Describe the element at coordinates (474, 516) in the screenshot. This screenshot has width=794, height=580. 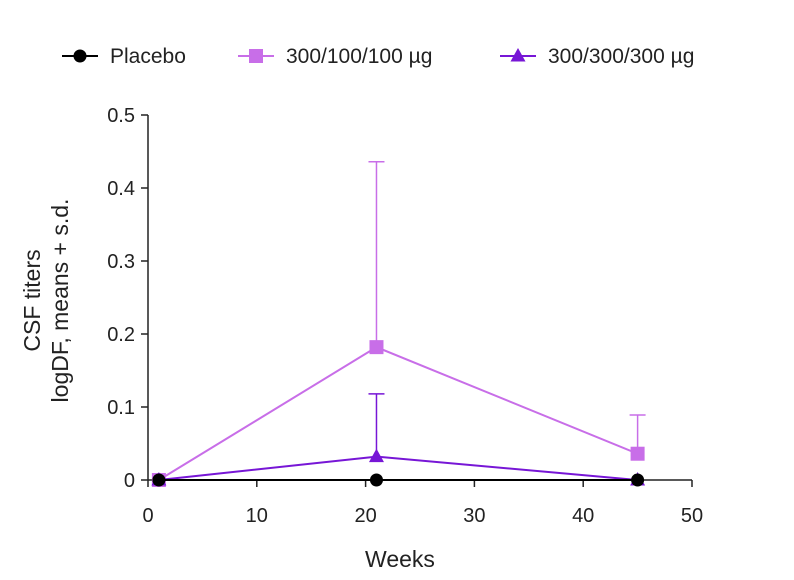
I see `x-tick-label: 30` at that location.